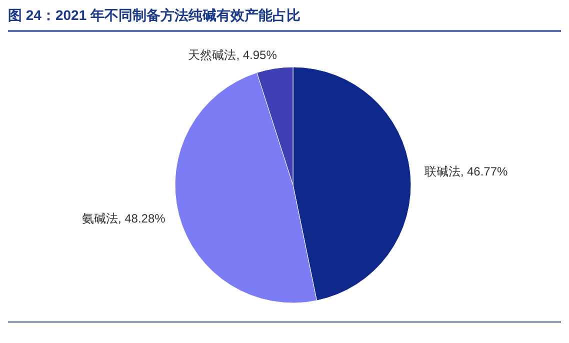 The height and width of the screenshot is (343, 569). I want to click on chart-title: 图 24：2021 年不同制备方法纯碱有效产能占比, so click(154, 15).